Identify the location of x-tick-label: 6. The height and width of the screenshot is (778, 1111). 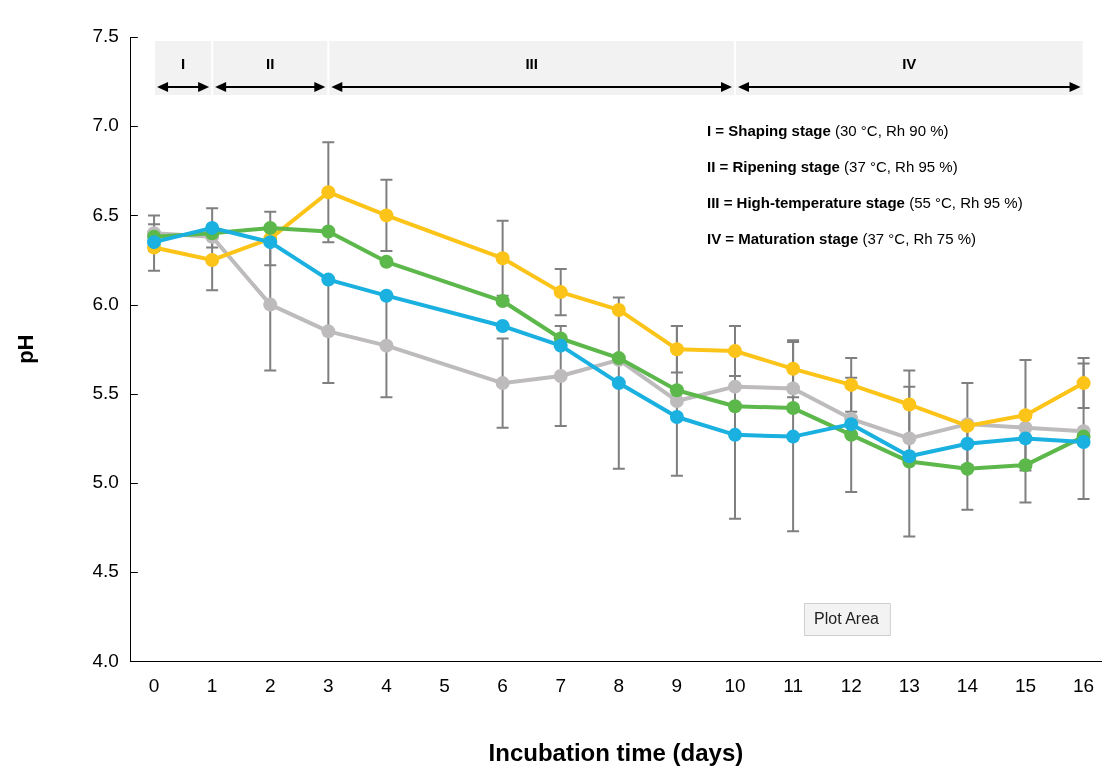
(502, 686).